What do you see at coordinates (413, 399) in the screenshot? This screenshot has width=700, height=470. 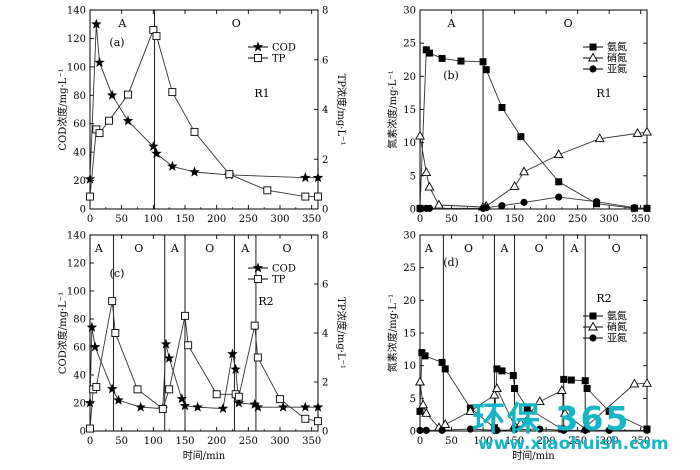 I see `y-tick-label: 5` at bounding box center [413, 399].